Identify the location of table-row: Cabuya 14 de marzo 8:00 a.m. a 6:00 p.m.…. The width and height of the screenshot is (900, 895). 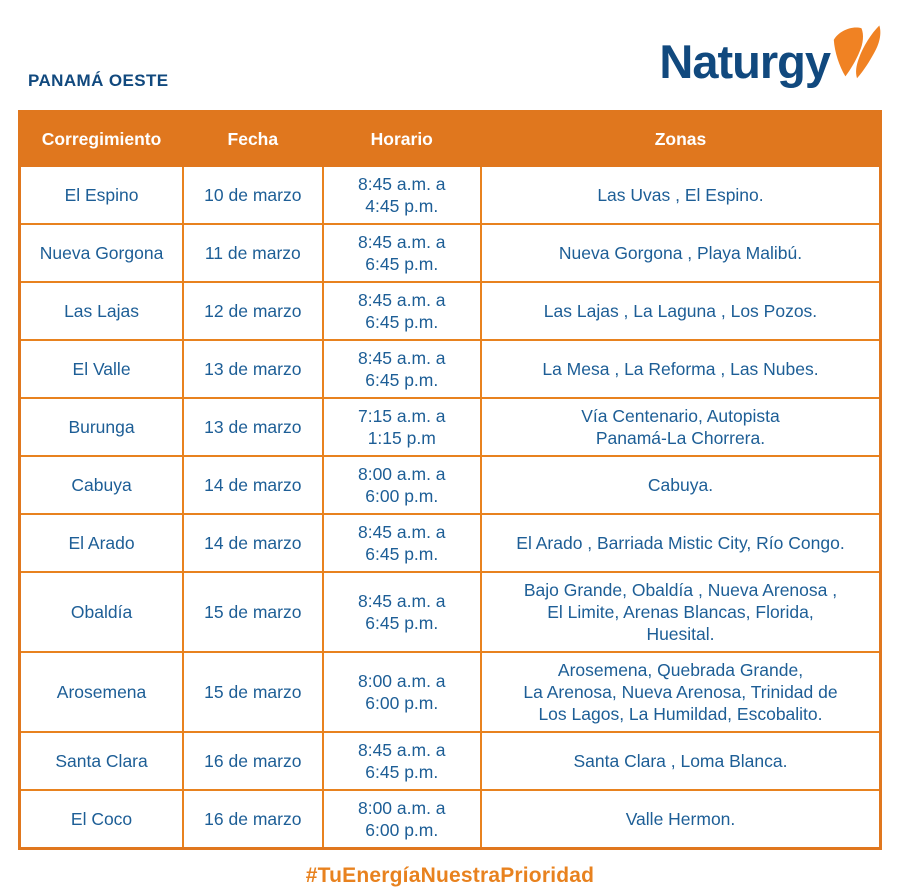
(450, 485).